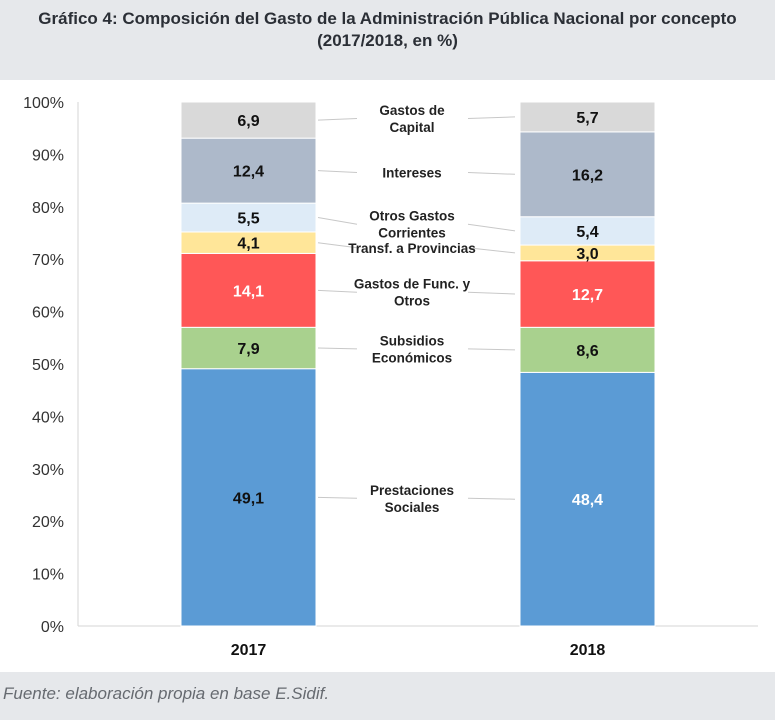  What do you see at coordinates (412, 357) in the screenshot?
I see `series-label: Económicos` at bounding box center [412, 357].